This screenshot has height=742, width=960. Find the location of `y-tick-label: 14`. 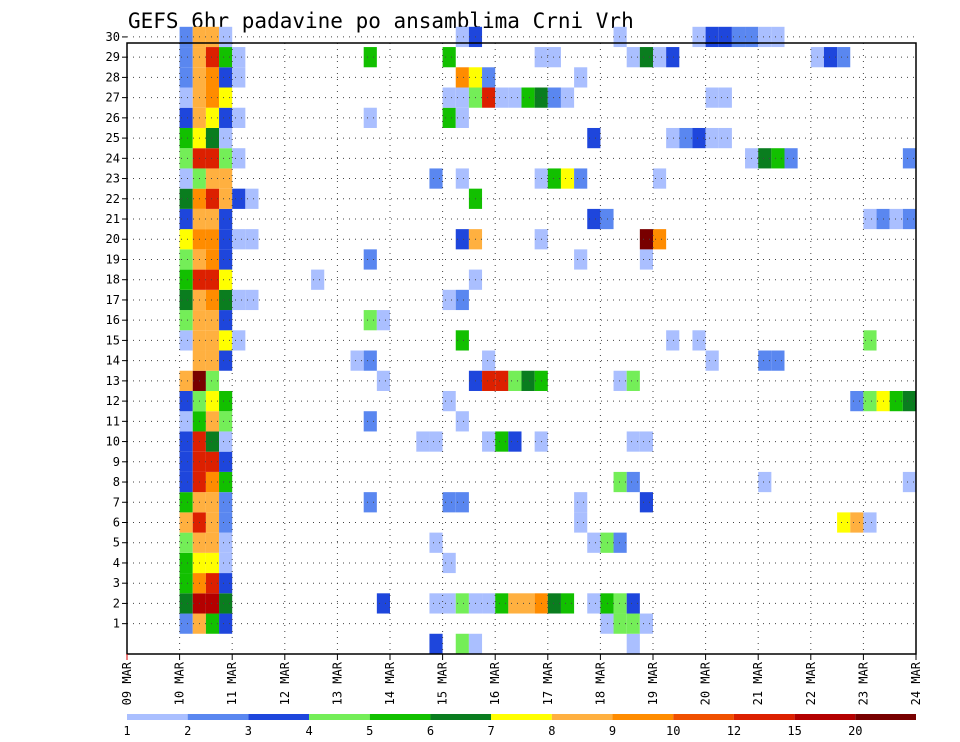

y-tick-label: 14 is located at coordinates (113, 361).